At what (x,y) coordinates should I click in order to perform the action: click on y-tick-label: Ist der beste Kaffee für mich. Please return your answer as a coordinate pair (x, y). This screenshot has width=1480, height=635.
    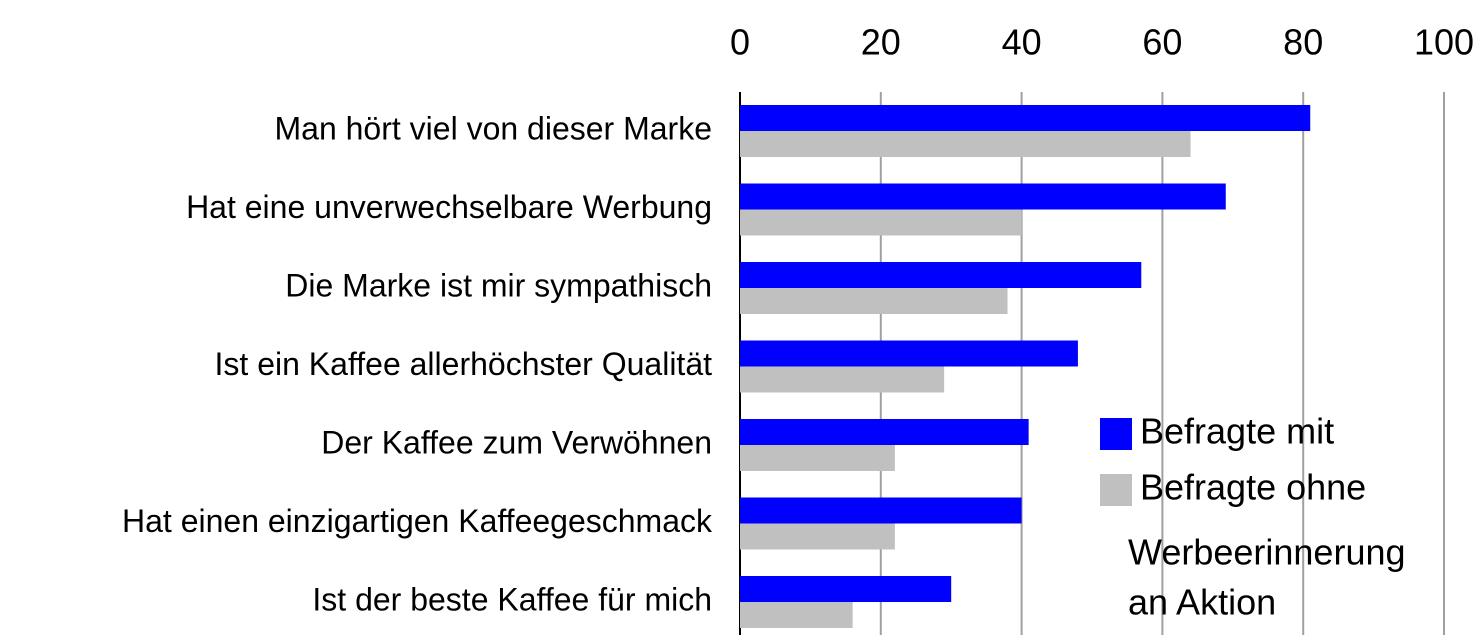
    Looking at the image, I should click on (512, 599).